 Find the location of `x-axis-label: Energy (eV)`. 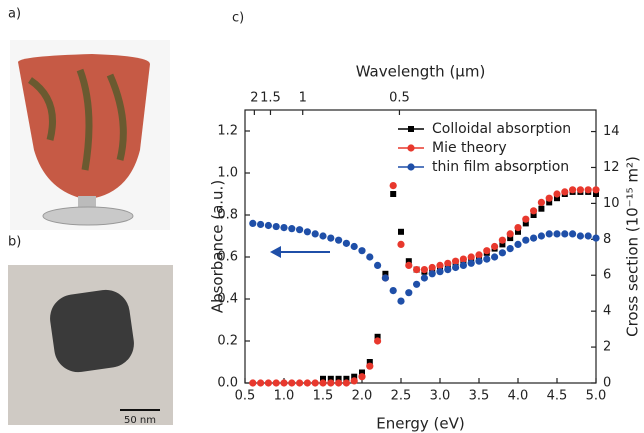

x-axis-label: Energy (eV) is located at coordinates (420, 424).